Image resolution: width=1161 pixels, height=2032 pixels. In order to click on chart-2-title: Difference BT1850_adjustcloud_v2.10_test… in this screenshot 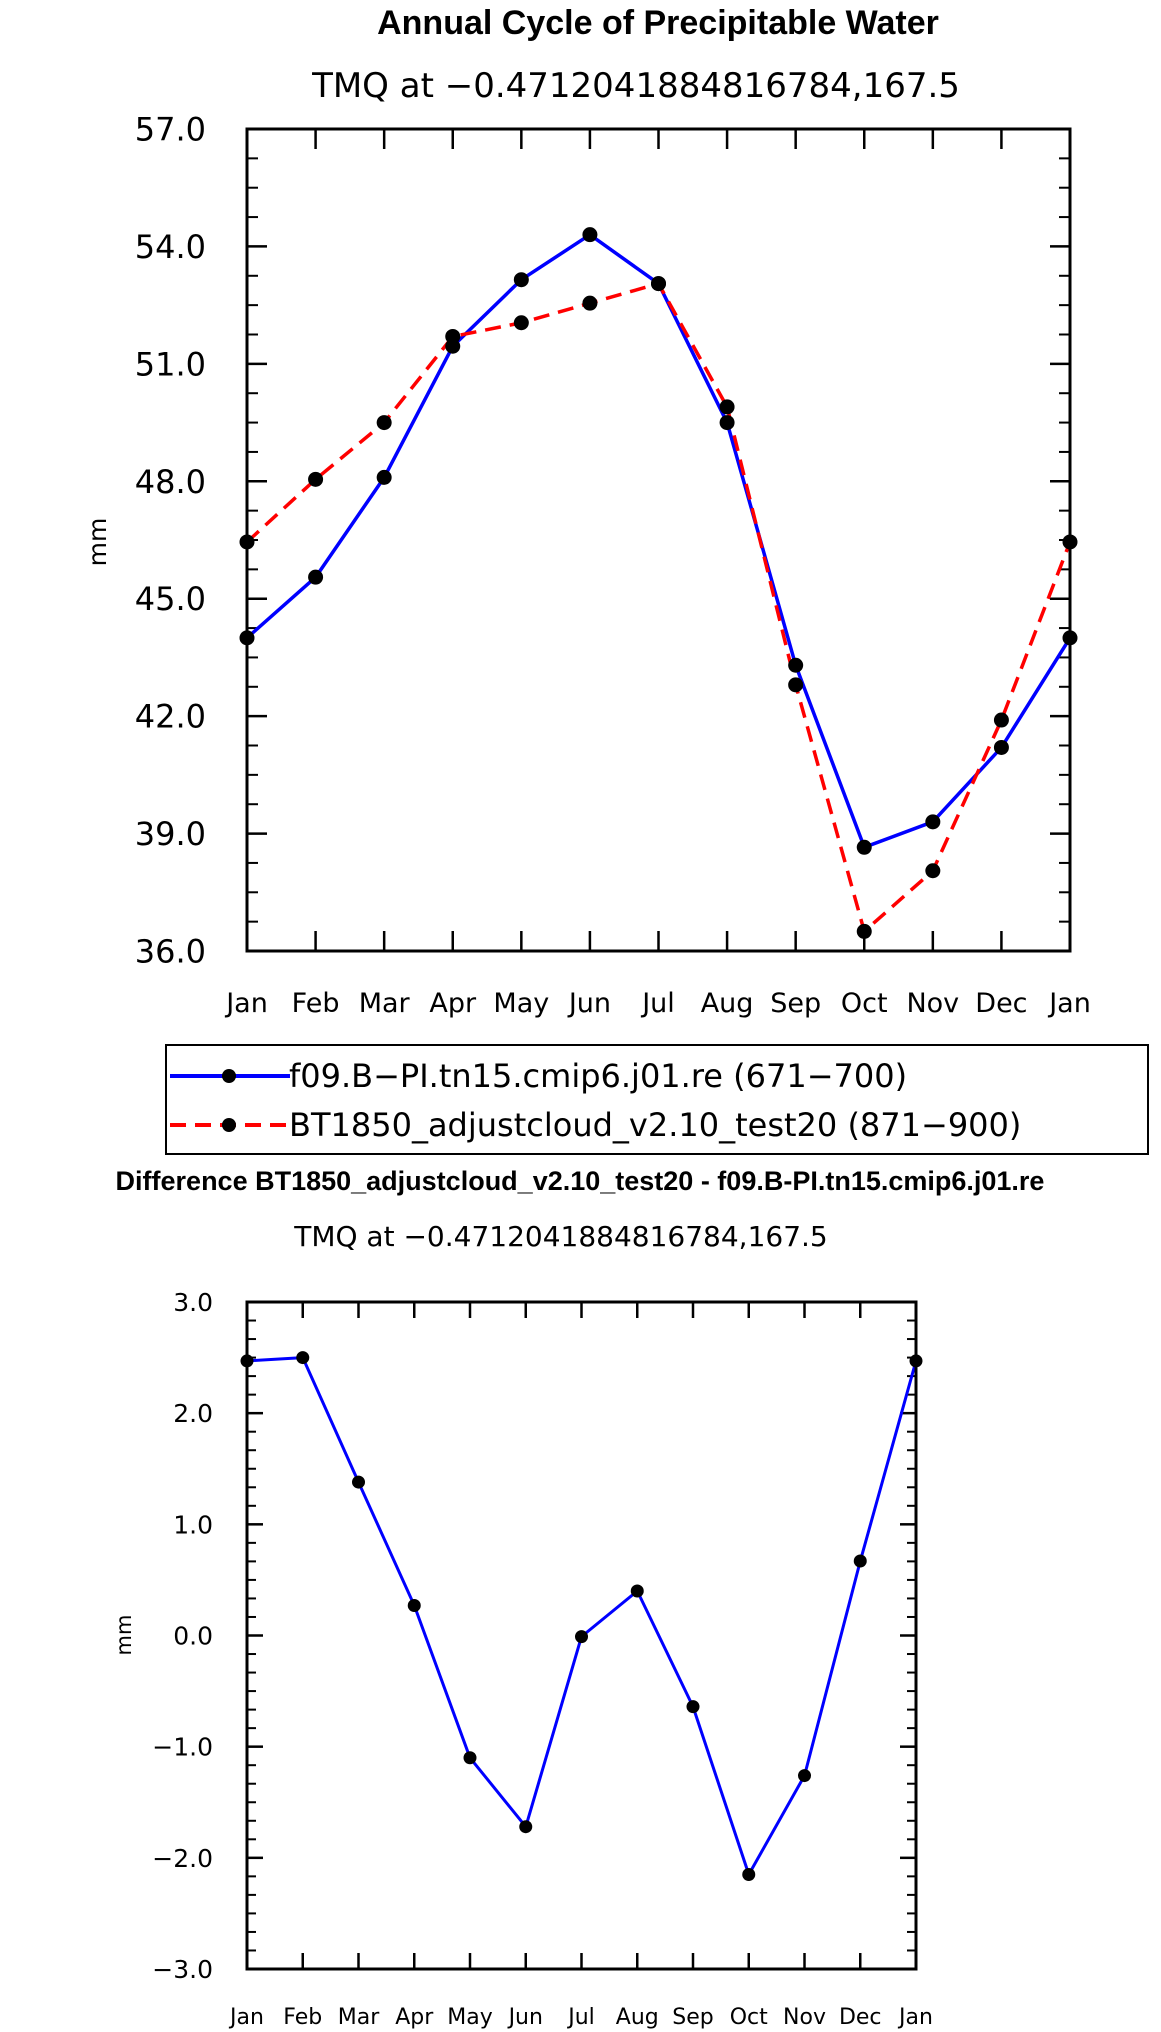, I will do `click(580, 1181)`.